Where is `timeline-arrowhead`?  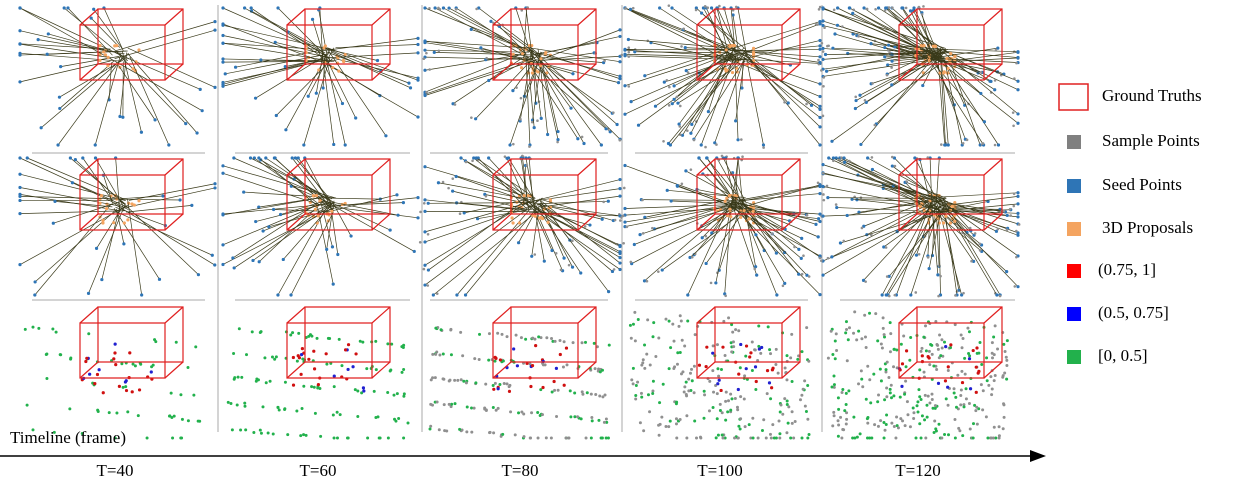
timeline-arrowhead is located at coordinates (1038, 456).